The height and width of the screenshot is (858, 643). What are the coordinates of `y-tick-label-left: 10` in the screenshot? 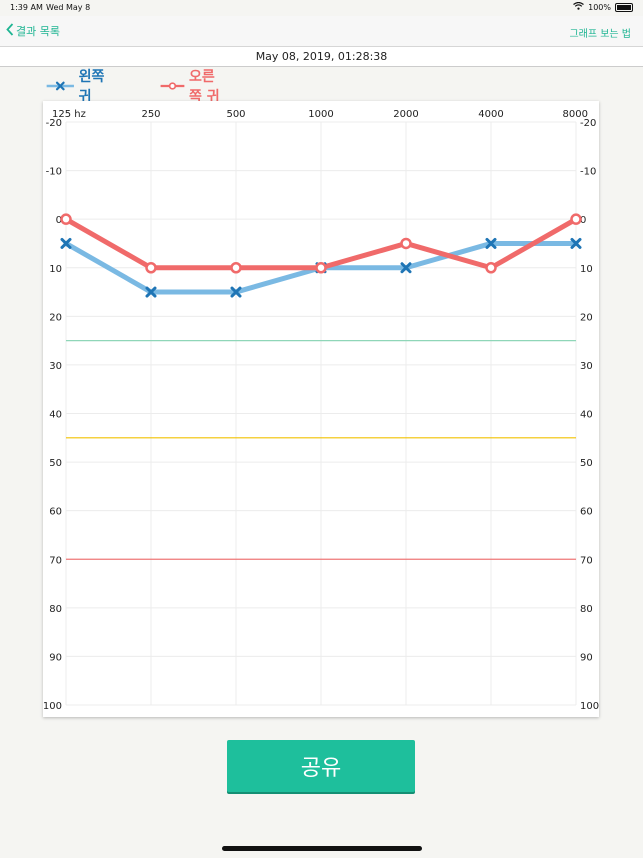 It's located at (55, 269).